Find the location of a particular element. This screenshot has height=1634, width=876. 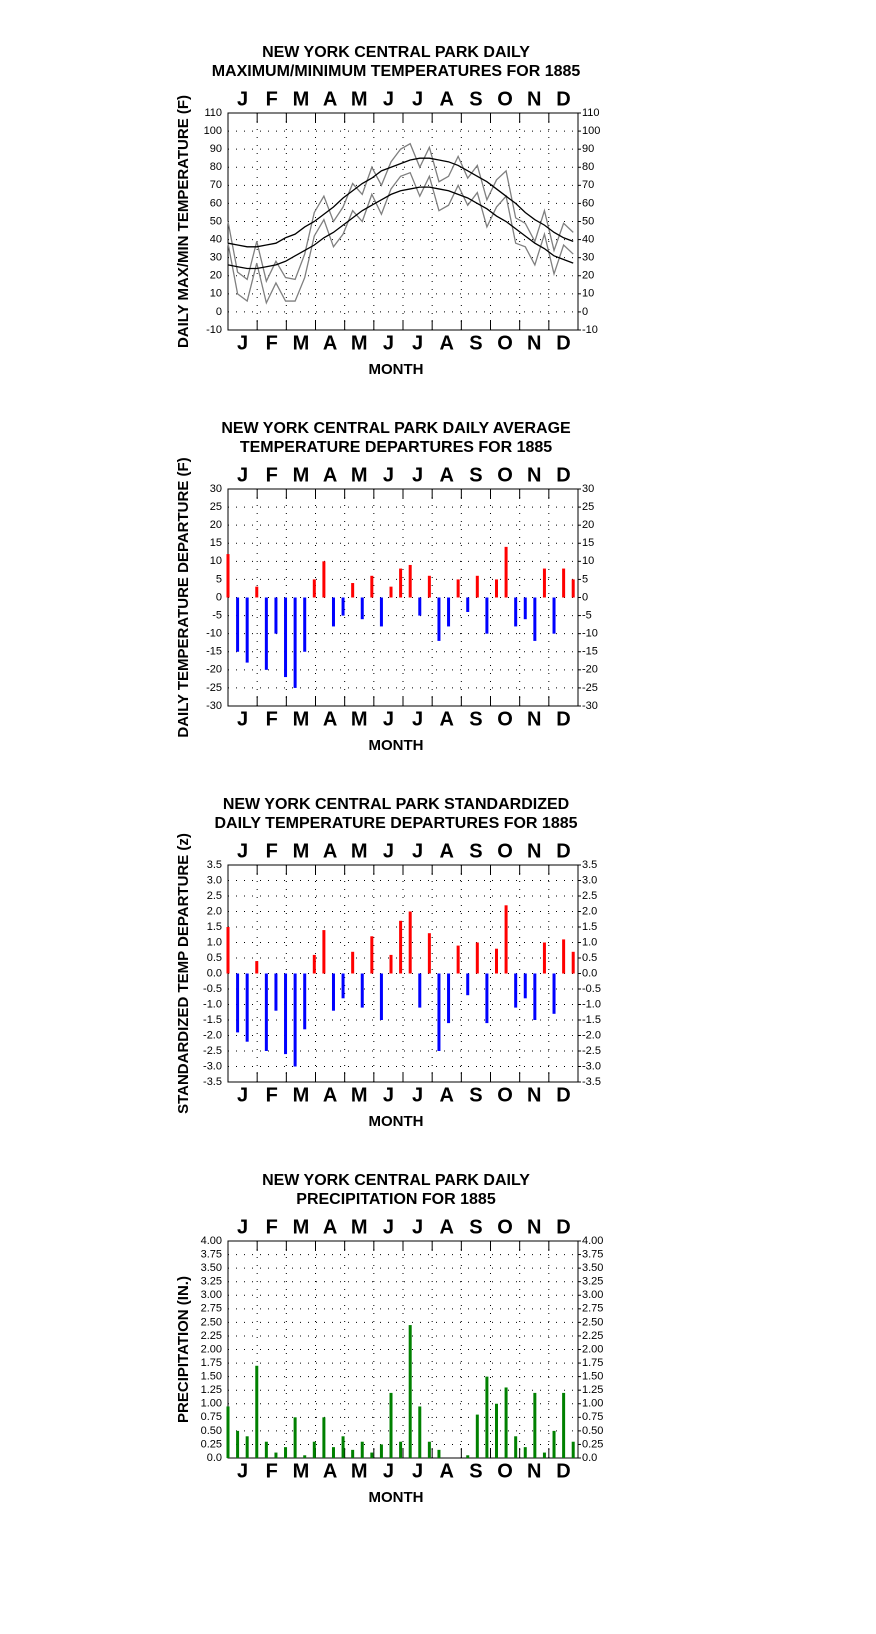

y-tick-label: 3.5 is located at coordinates (214, 865).